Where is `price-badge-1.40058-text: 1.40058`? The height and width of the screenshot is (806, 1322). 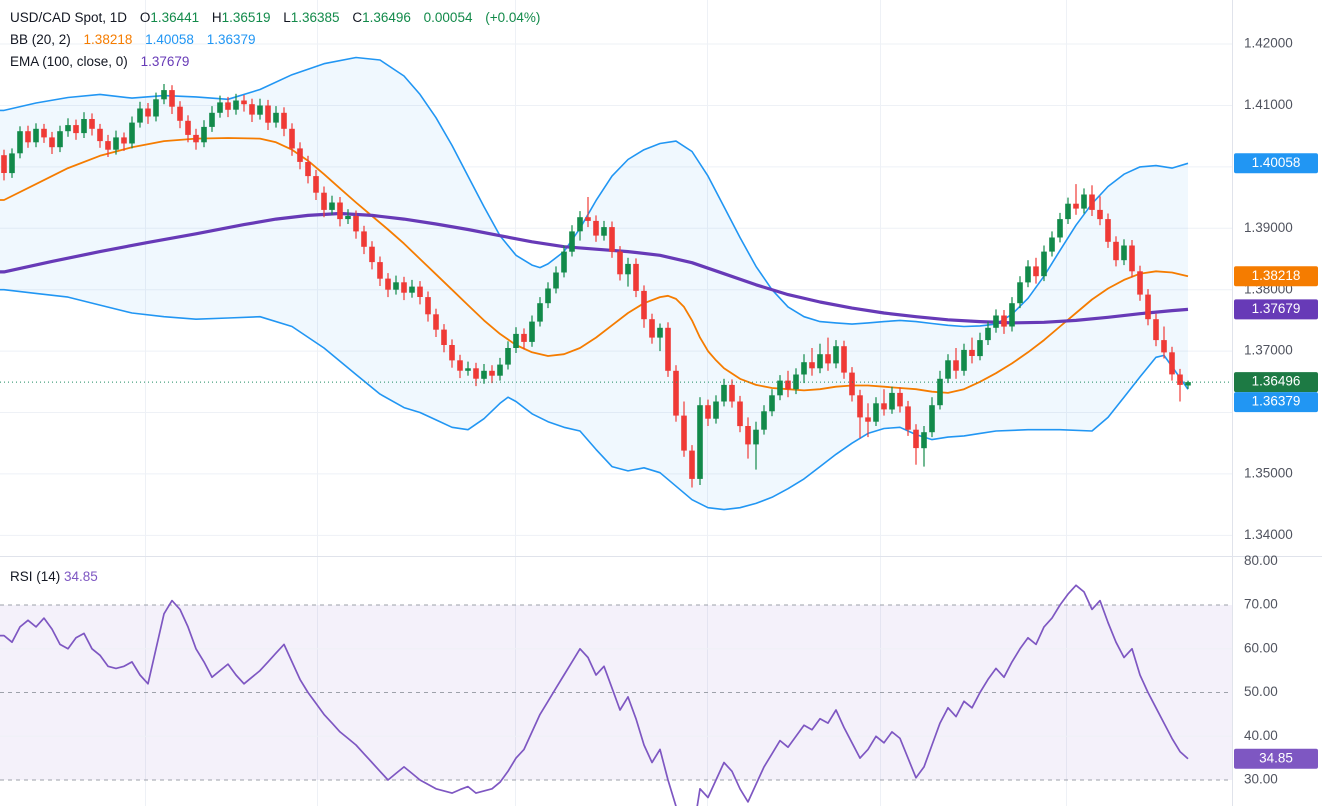
price-badge-1.40058-text: 1.40058 is located at coordinates (1276, 162).